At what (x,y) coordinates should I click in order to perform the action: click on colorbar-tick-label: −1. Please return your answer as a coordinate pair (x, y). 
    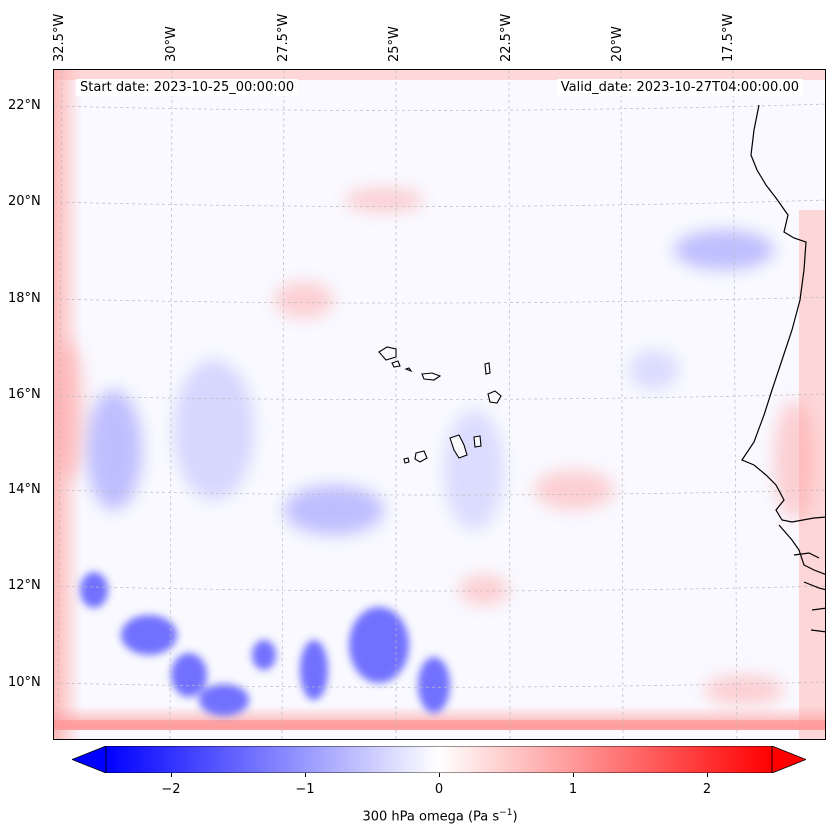
    Looking at the image, I should click on (305, 789).